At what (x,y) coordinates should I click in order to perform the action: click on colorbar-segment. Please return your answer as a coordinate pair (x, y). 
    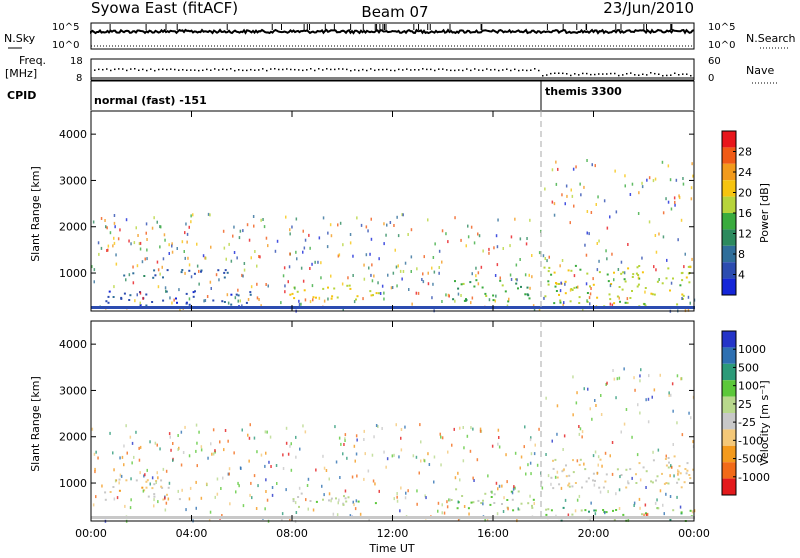
    Looking at the image, I should click on (729, 421).